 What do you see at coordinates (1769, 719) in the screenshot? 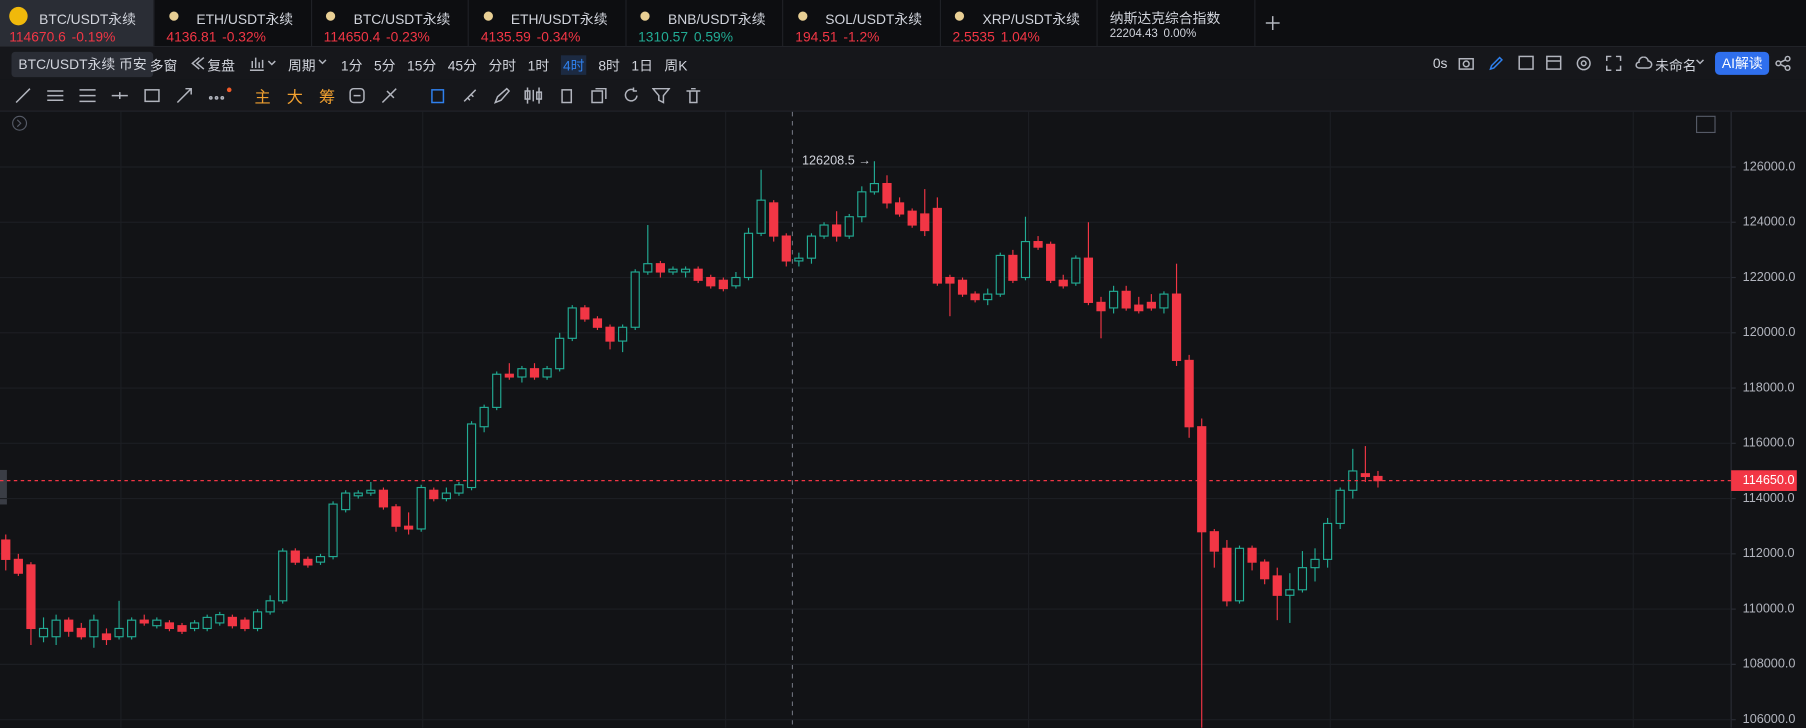
I see `y-tick-label: 106000.0` at bounding box center [1769, 719].